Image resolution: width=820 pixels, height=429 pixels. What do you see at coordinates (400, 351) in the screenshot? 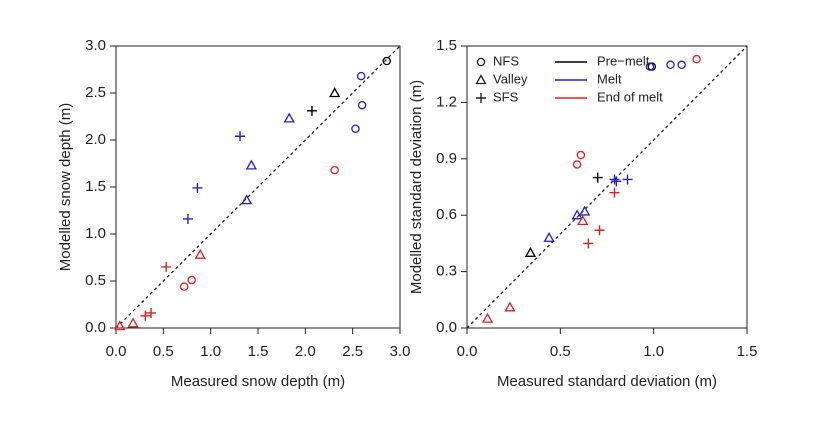
I see `x-tick-label: 3.0` at bounding box center [400, 351].